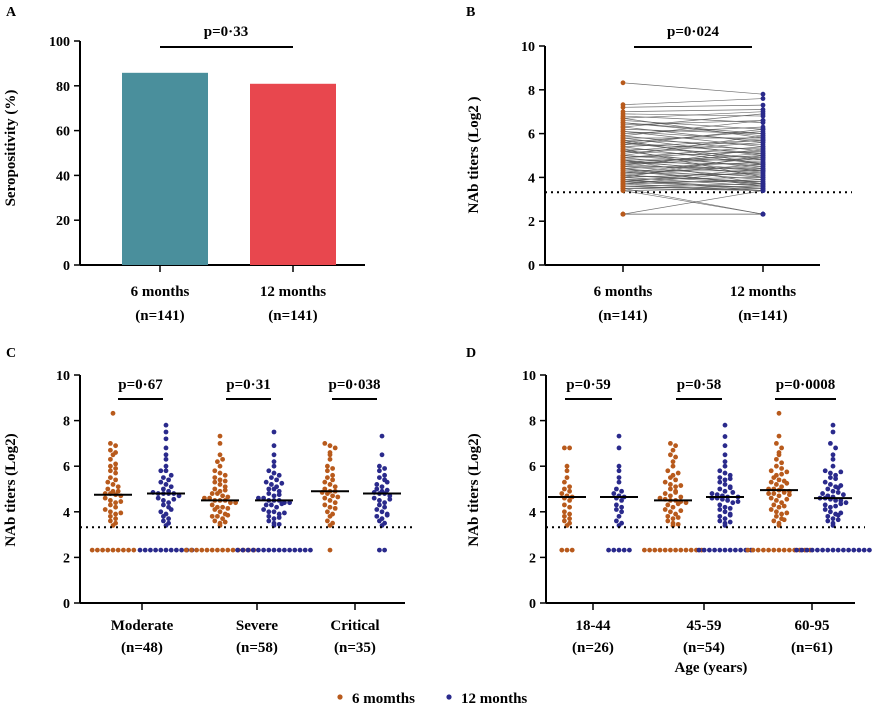 This screenshot has width=873, height=712. What do you see at coordinates (340, 697) in the screenshot?
I see `legend-marker-6-months` at bounding box center [340, 697].